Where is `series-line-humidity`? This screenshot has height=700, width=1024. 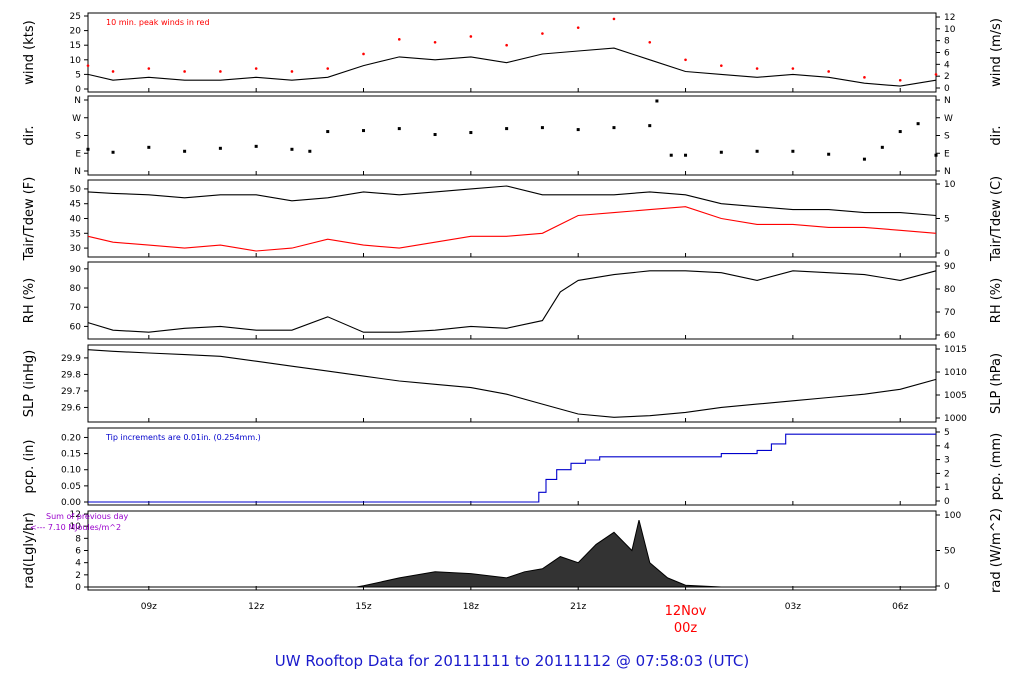 series-line-humidity is located at coordinates (512, 301).